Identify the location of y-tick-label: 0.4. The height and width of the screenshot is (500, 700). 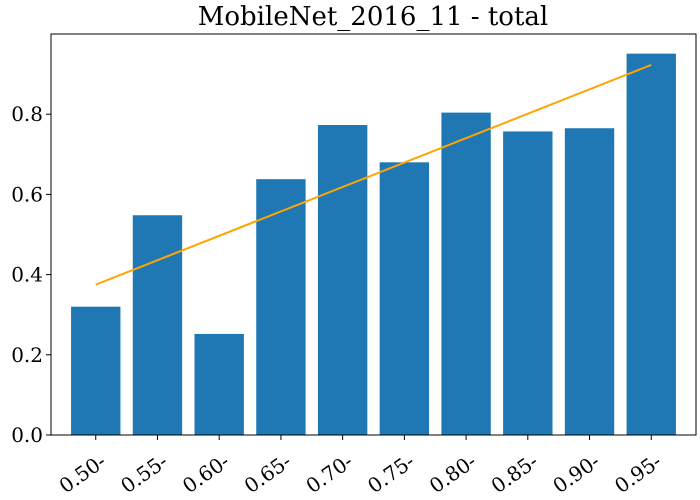
(27, 275).